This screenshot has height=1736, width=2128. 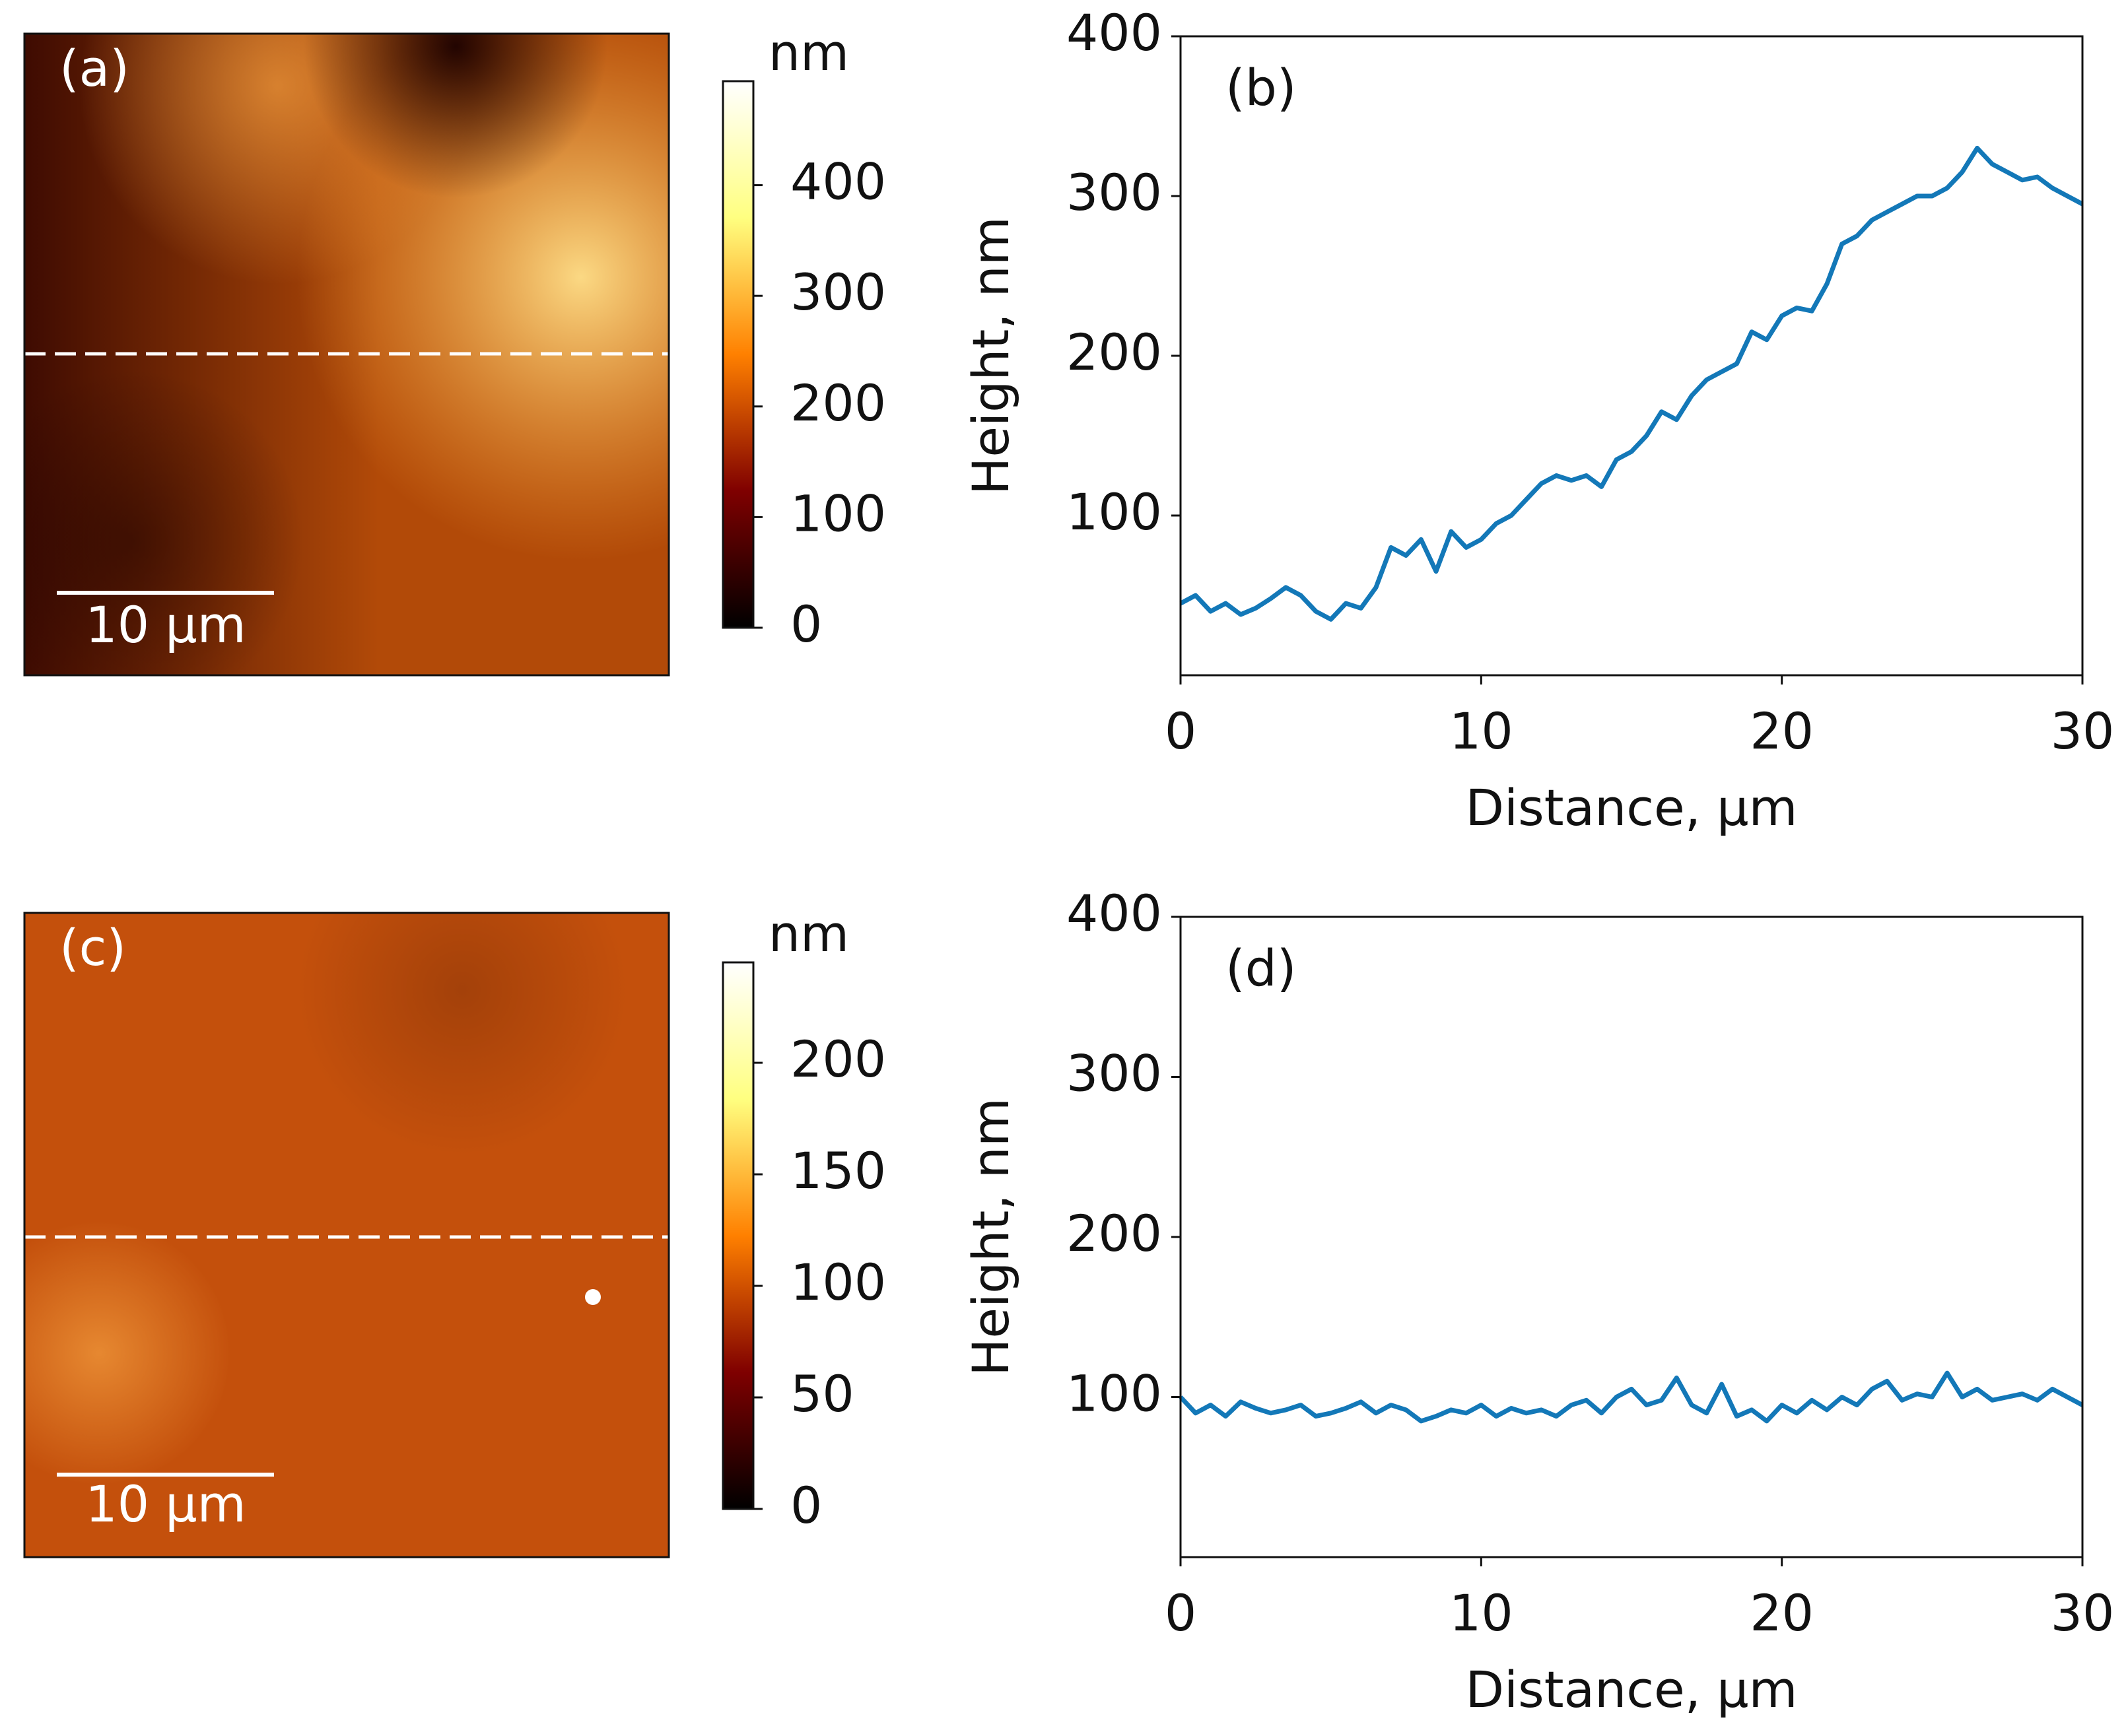 I want to click on panel-label: (c), so click(x=92, y=947).